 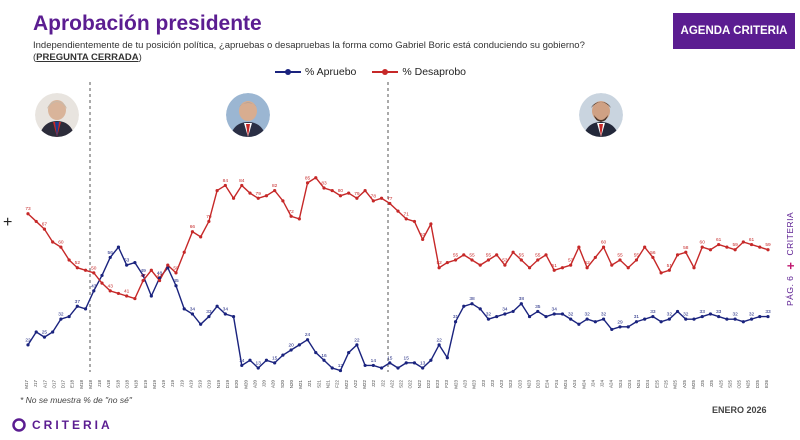 I want to click on legend-label-disapprove: % Desaprobo, so click(x=434, y=72).